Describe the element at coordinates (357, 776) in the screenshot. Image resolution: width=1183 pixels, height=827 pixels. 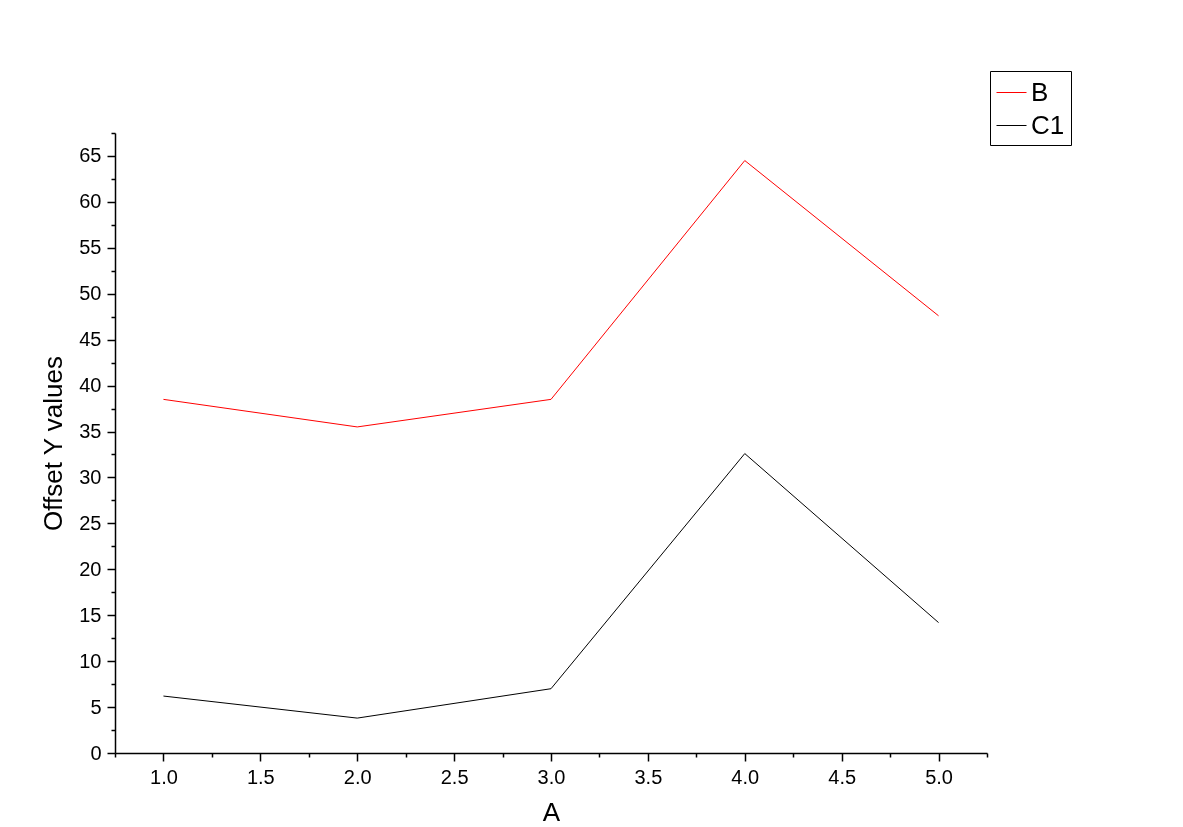
I see `x-tick-label: 2.0` at that location.